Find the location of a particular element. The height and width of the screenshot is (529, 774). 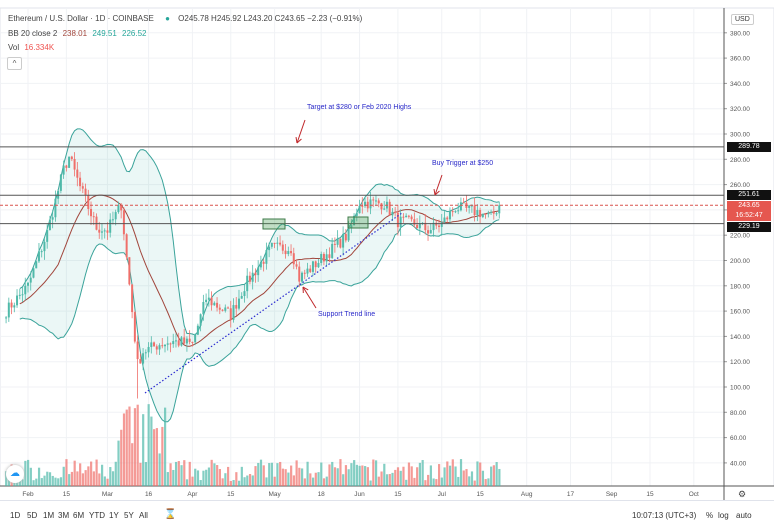

collapse-legend-button: ^ is located at coordinates (14, 63).